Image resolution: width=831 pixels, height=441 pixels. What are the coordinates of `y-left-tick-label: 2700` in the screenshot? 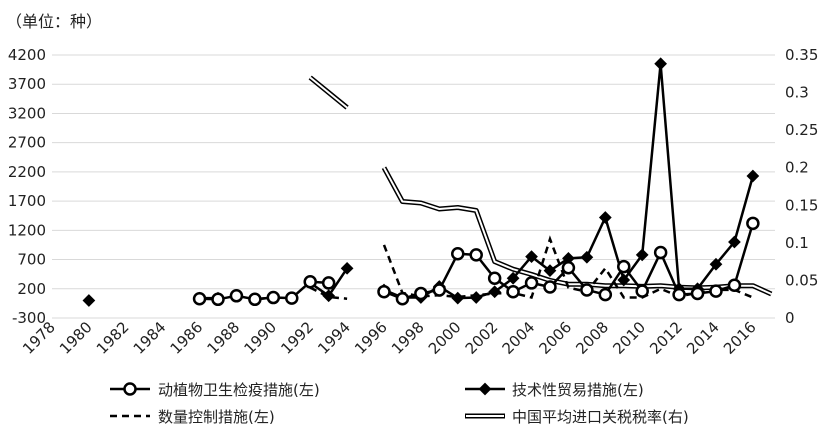 It's located at (27, 143).